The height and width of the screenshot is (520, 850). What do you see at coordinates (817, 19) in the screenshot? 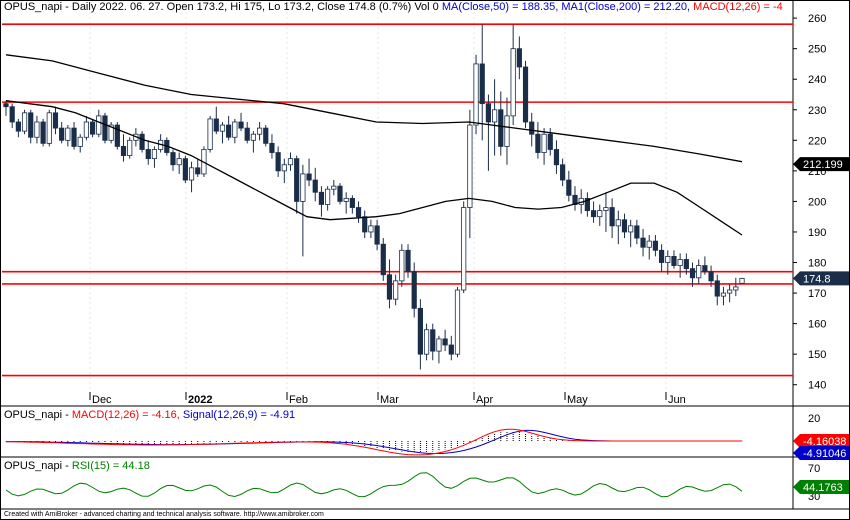
I see `price-tick-label: 260` at bounding box center [817, 19].